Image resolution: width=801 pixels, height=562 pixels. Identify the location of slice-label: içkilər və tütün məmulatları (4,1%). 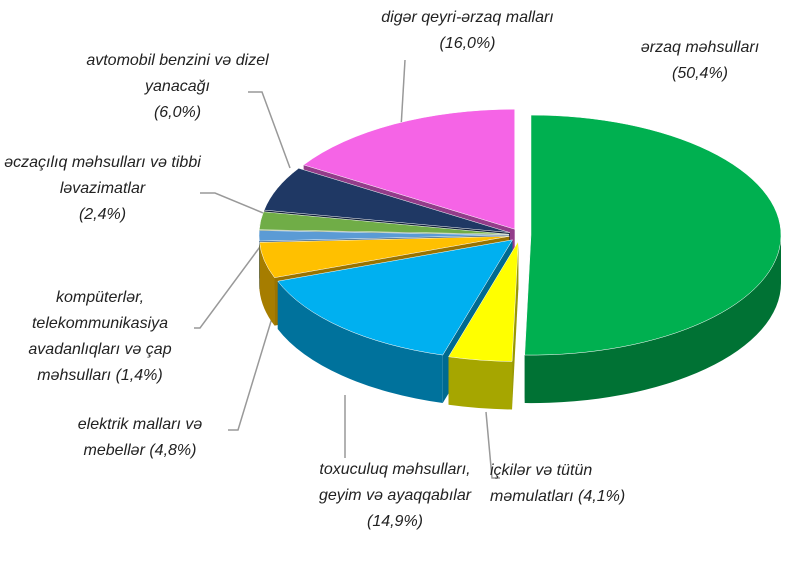
(582, 484).